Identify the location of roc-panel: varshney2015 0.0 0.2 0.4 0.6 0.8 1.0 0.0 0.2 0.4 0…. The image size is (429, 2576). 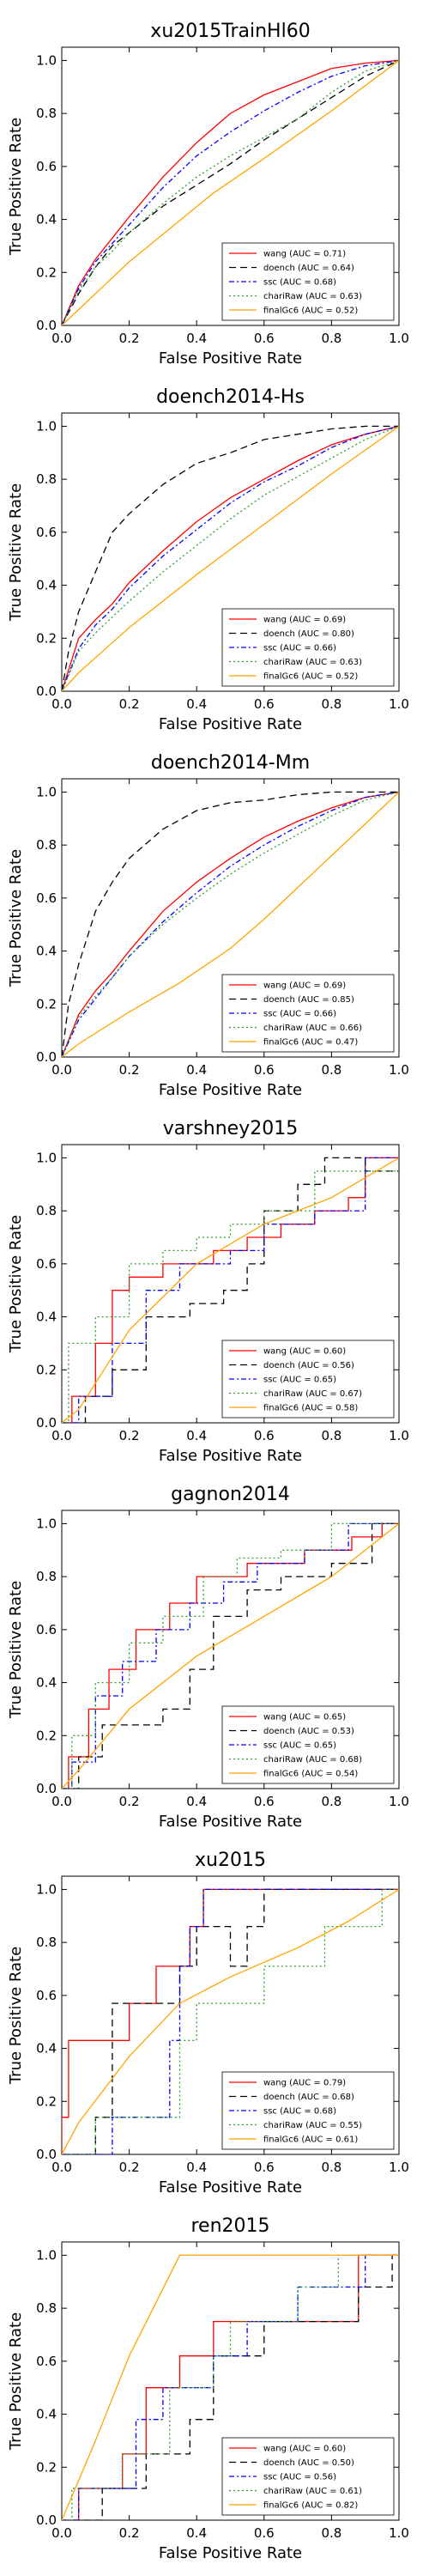
(208, 1291).